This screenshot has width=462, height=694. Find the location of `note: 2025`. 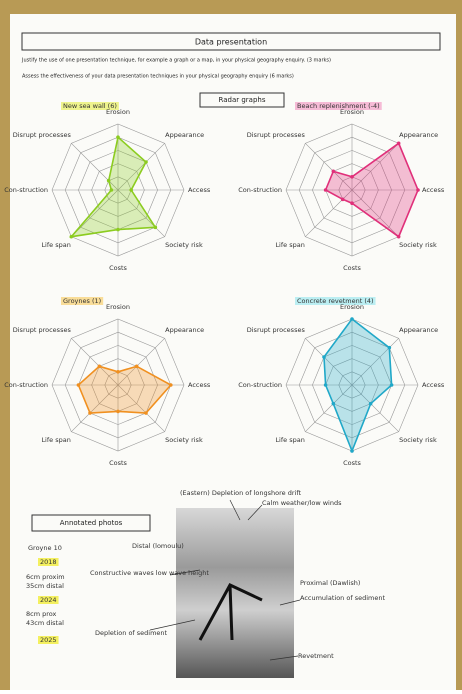

note: 2025 is located at coordinates (48, 640).